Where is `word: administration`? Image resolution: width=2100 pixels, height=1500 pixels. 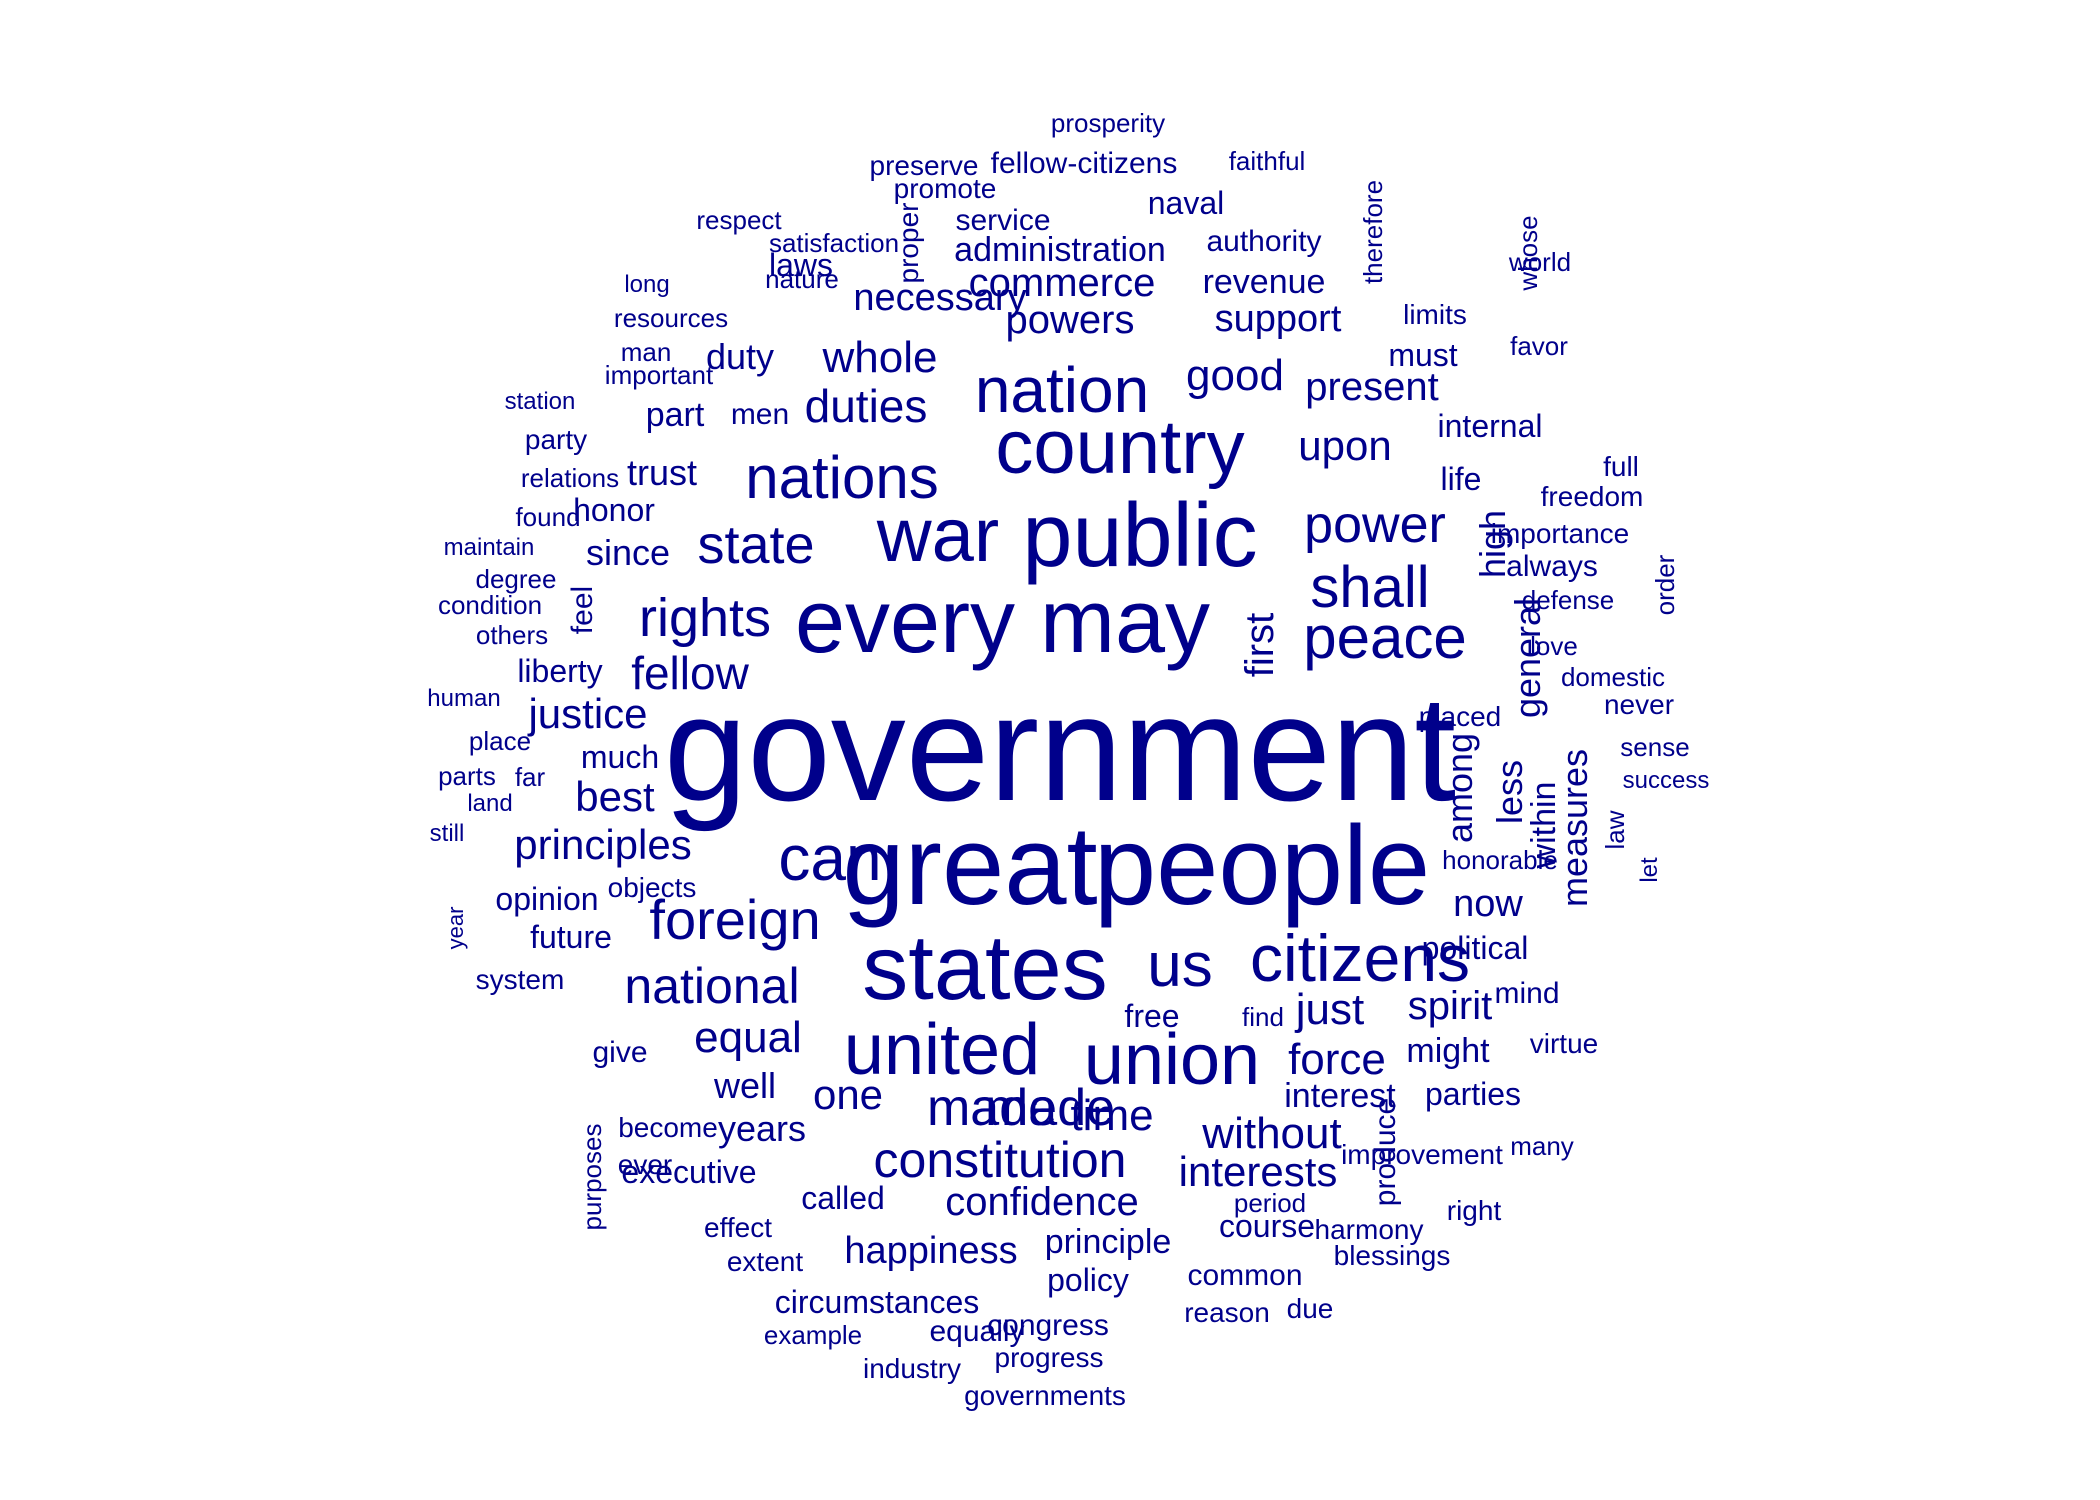
word: administration is located at coordinates (1060, 250).